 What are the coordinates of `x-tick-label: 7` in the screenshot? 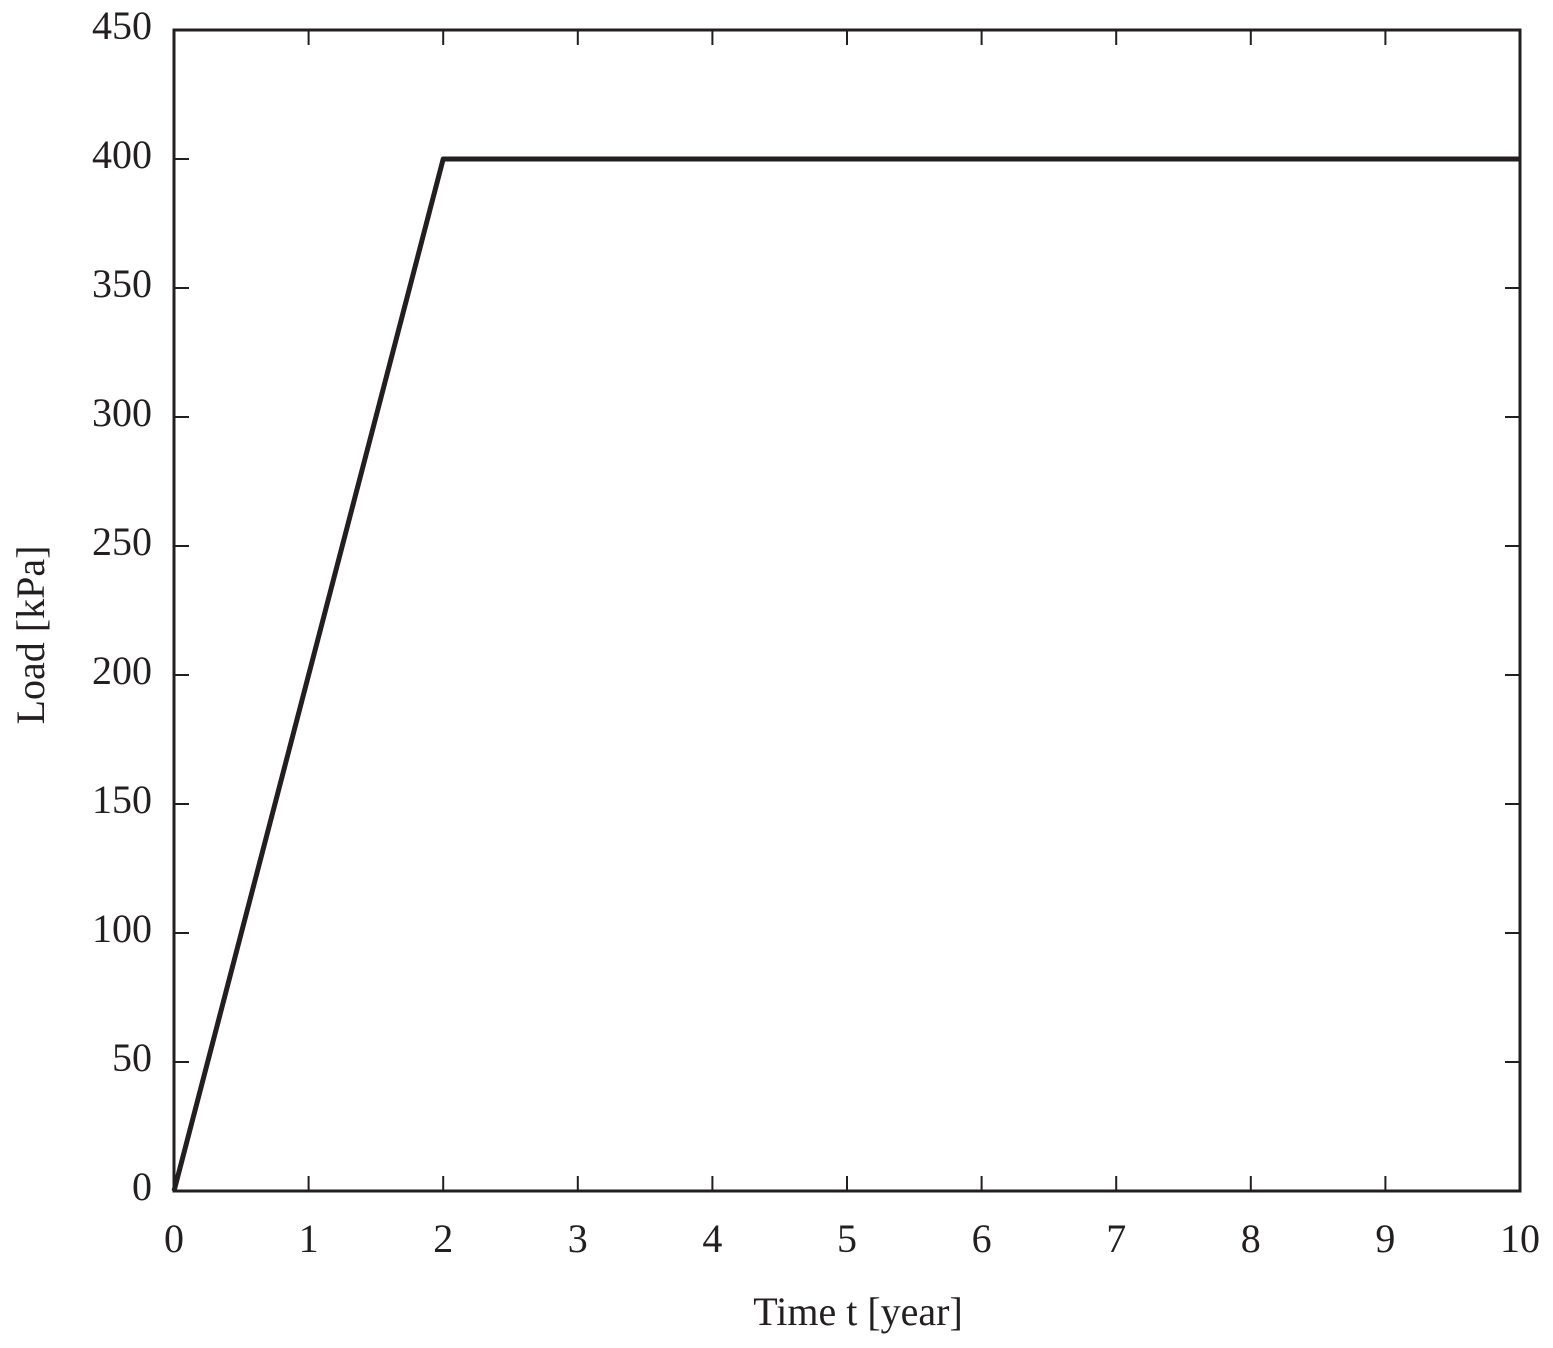 It's located at (1116, 1238).